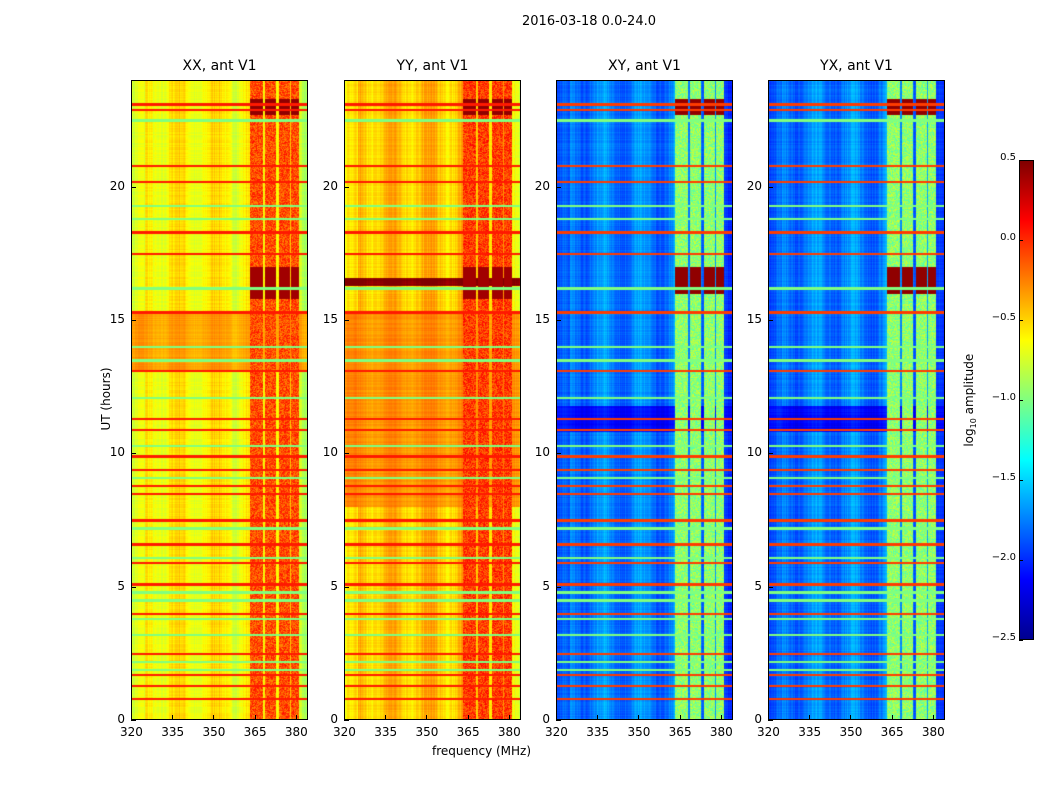 This screenshot has width=1050, height=800. What do you see at coordinates (219, 66) in the screenshot?
I see `panel-title: XX, ant V1` at bounding box center [219, 66].